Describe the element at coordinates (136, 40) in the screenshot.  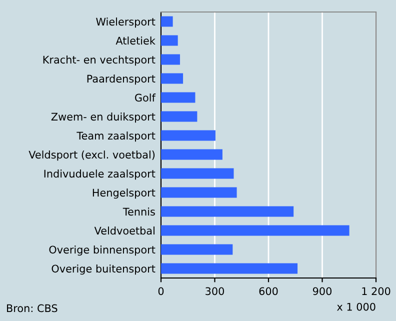
I see `y-tick-label: Atletiek` at that location.